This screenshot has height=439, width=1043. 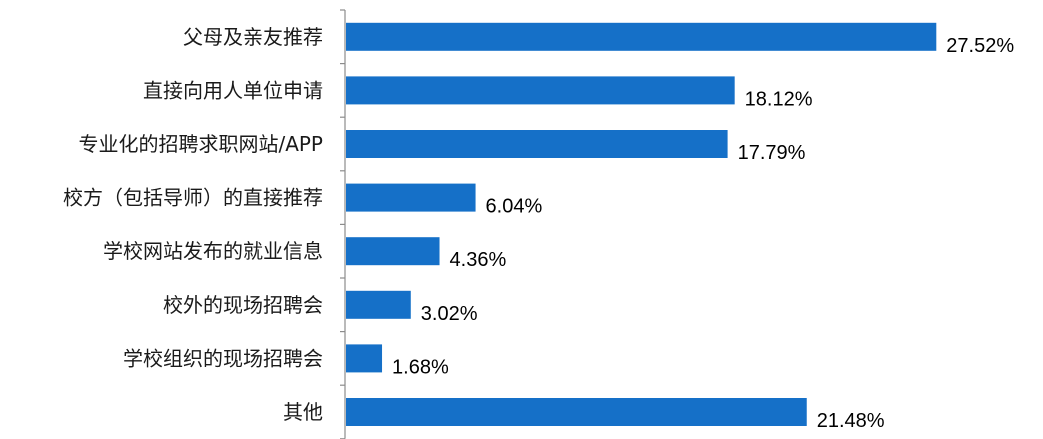 What do you see at coordinates (980, 46) in the screenshot?
I see `value-label: 27.52%` at bounding box center [980, 46].